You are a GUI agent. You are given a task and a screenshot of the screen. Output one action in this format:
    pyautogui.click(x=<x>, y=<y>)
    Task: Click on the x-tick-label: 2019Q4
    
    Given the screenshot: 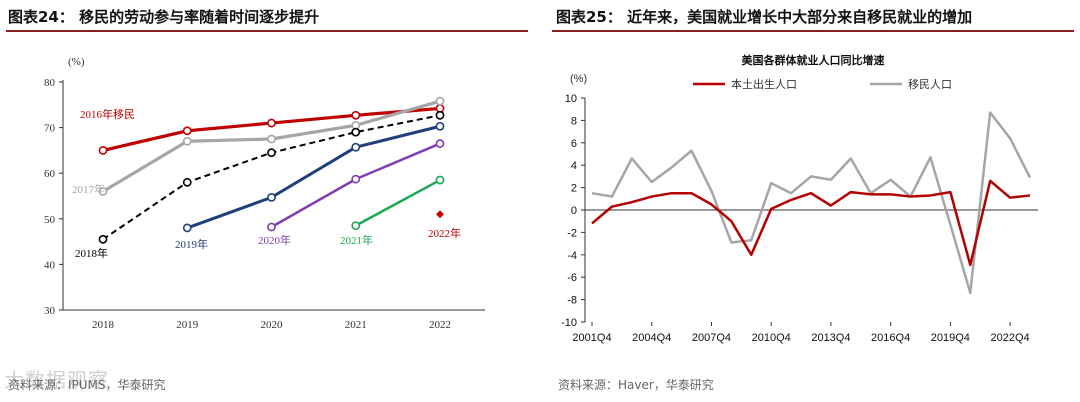 What is the action you would take?
    pyautogui.click(x=950, y=338)
    